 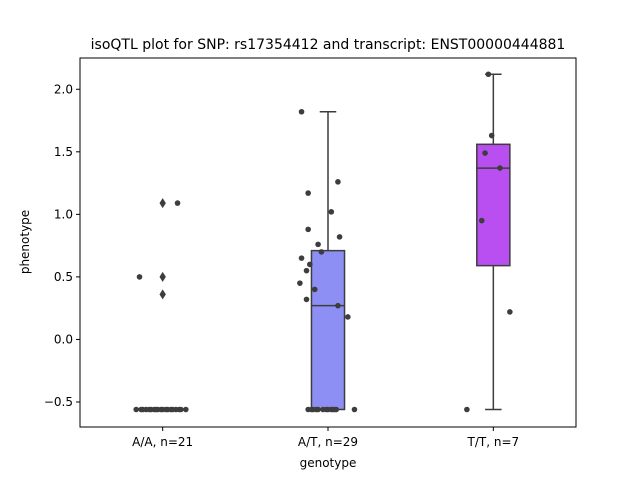 I want to click on y-tick-label: 0.5, so click(x=63, y=277).